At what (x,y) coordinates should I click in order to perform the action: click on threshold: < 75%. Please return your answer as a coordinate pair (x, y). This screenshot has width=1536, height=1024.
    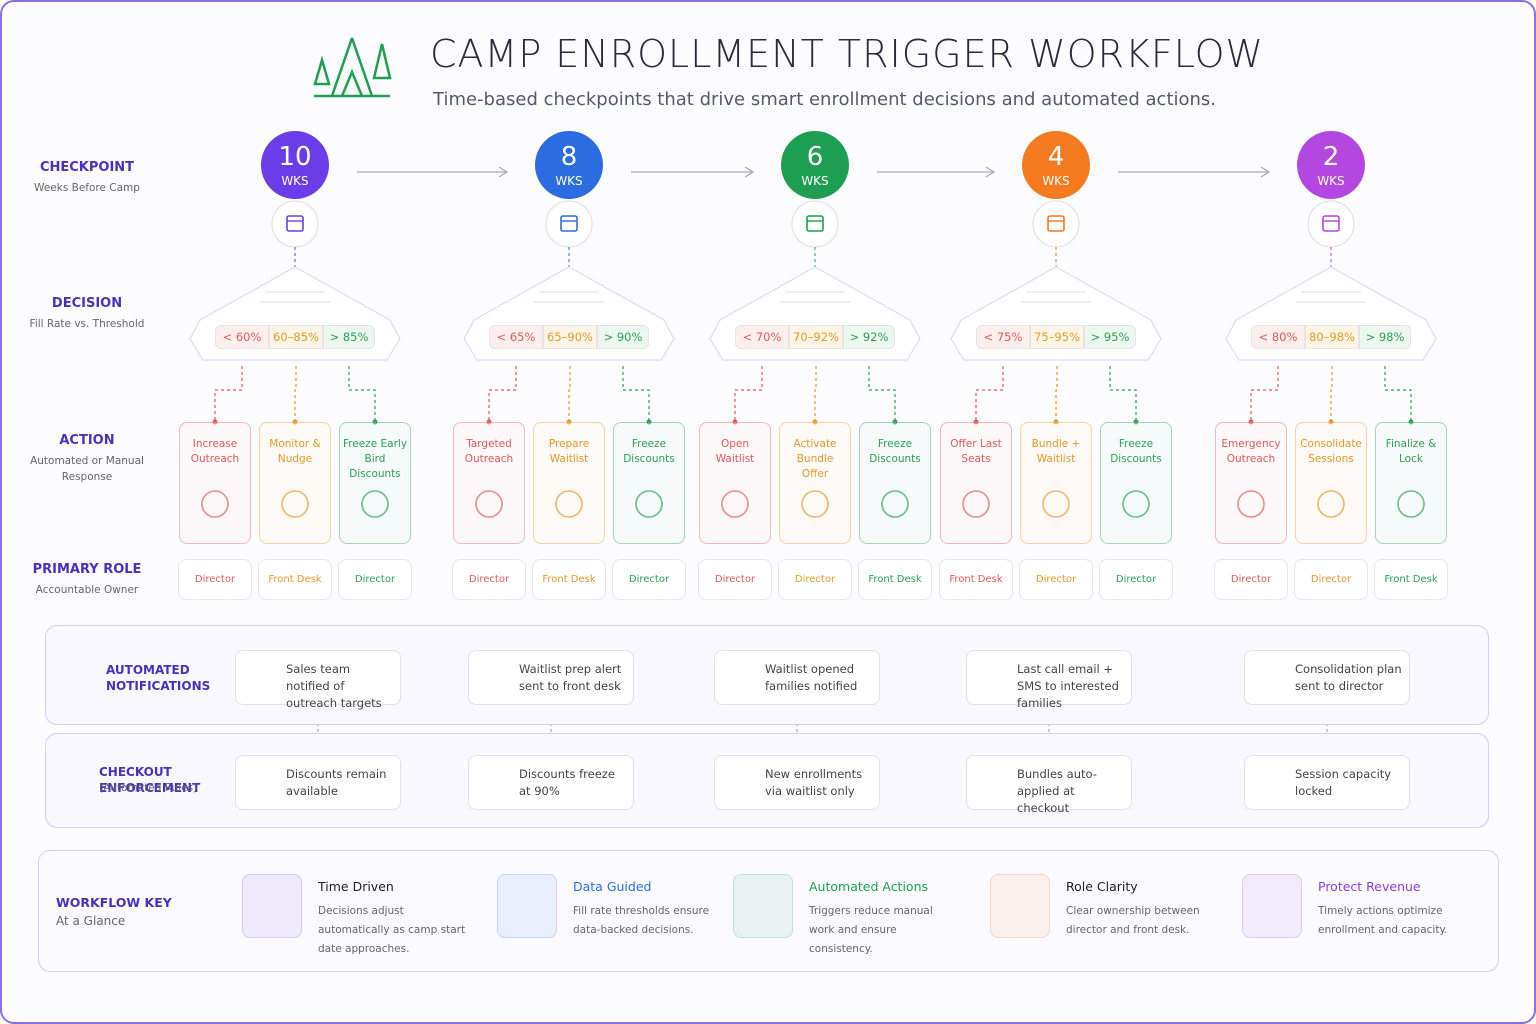
    Looking at the image, I should click on (1003, 337).